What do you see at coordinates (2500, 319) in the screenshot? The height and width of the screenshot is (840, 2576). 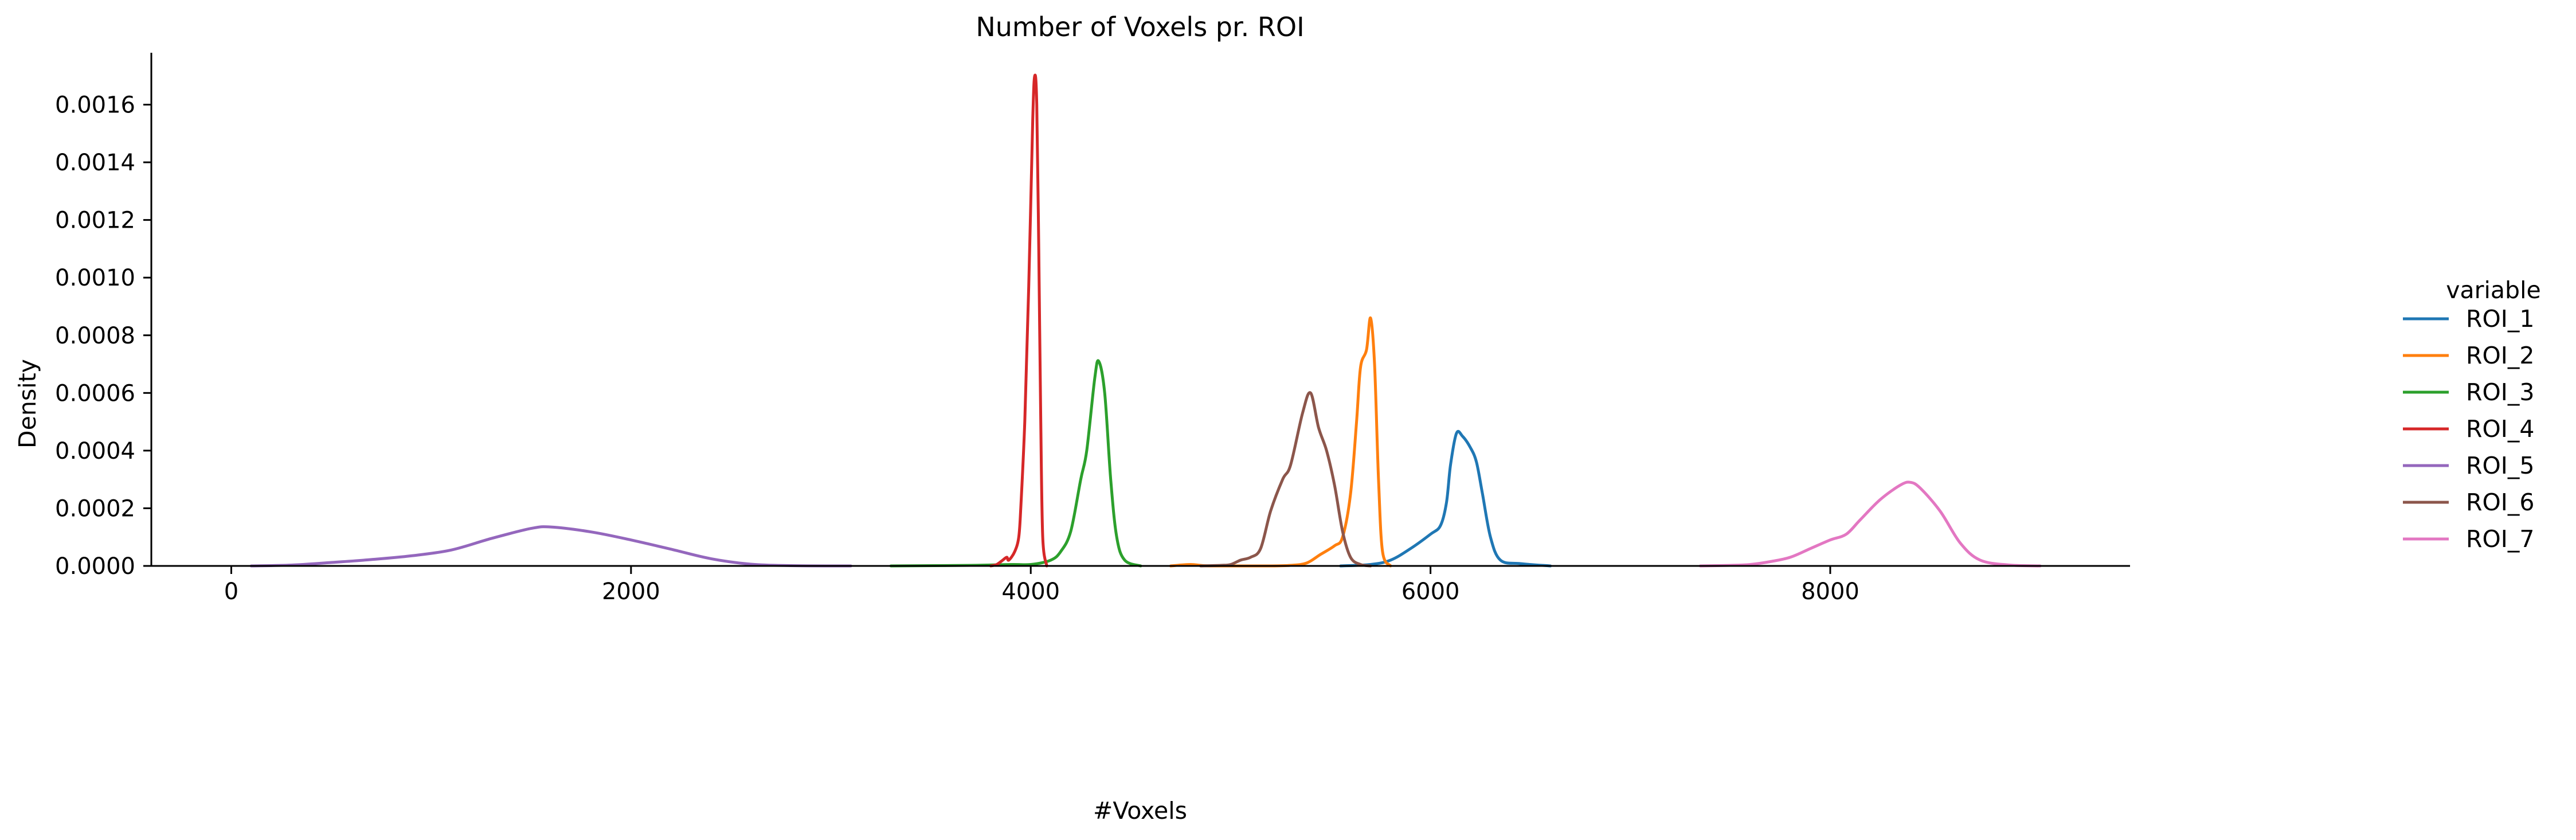 I see `legend-label: ROI_1` at bounding box center [2500, 319].